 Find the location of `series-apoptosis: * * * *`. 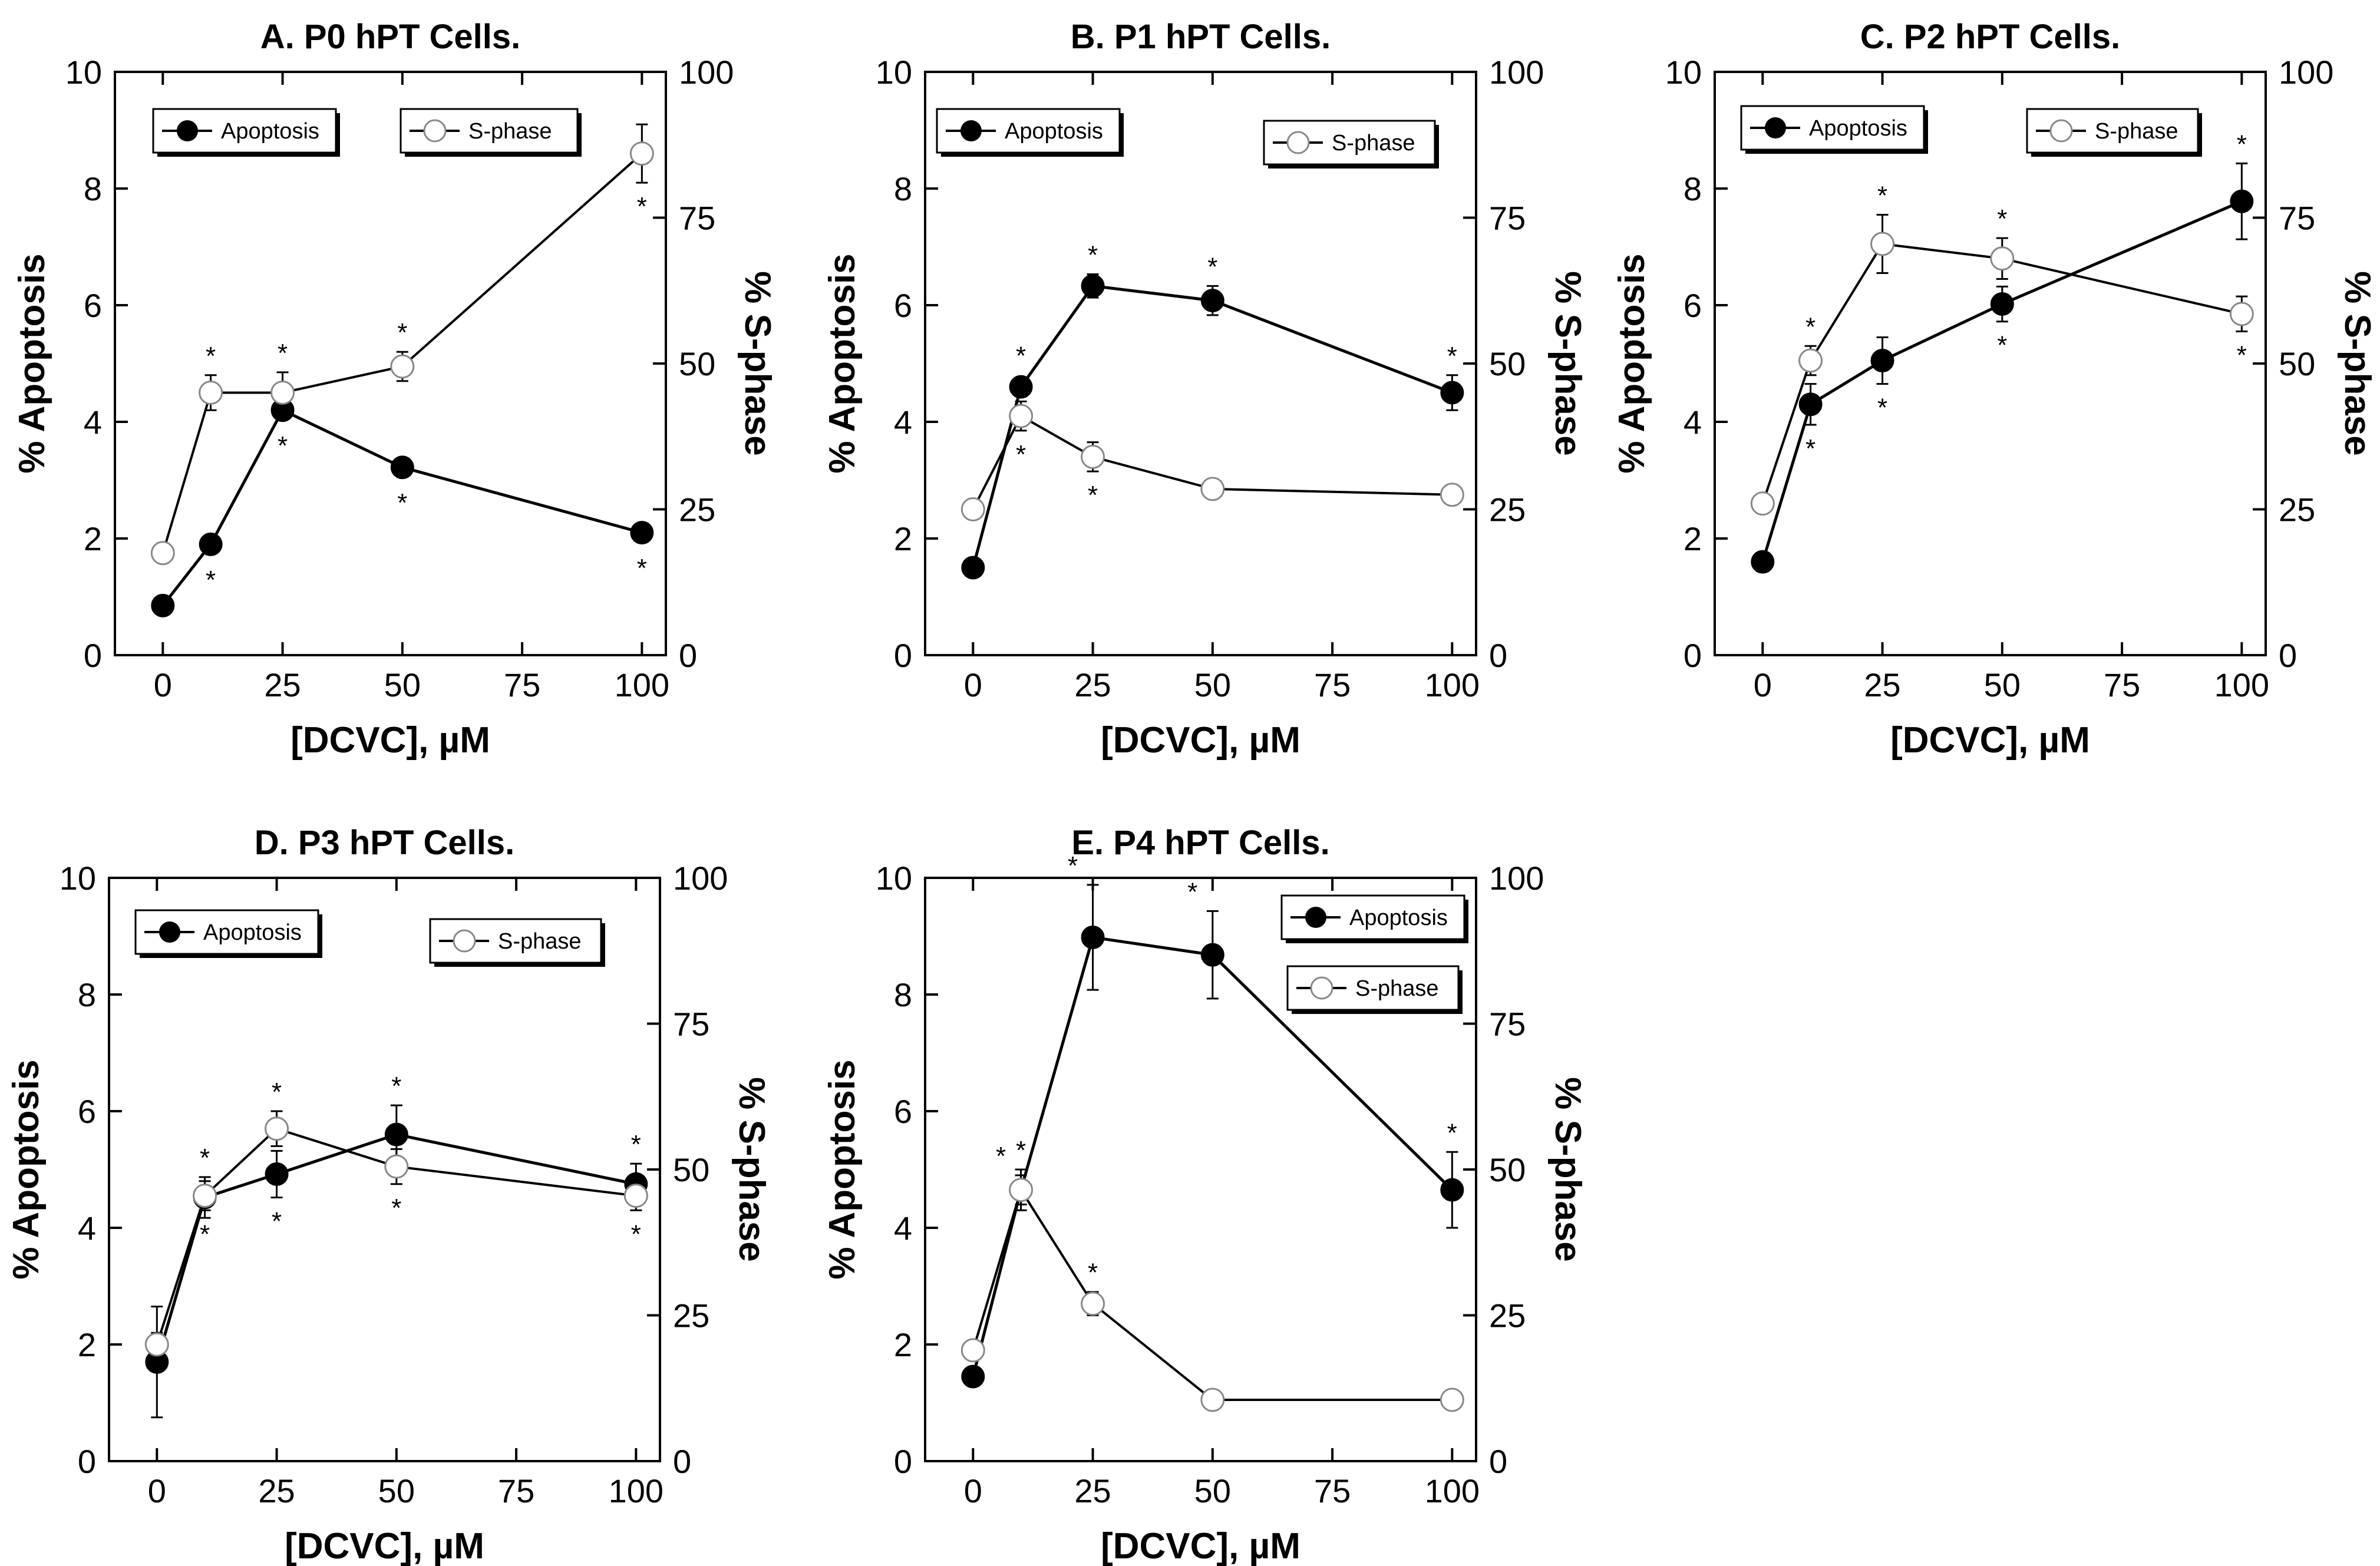

series-apoptosis: * * * * is located at coordinates (1212, 410).